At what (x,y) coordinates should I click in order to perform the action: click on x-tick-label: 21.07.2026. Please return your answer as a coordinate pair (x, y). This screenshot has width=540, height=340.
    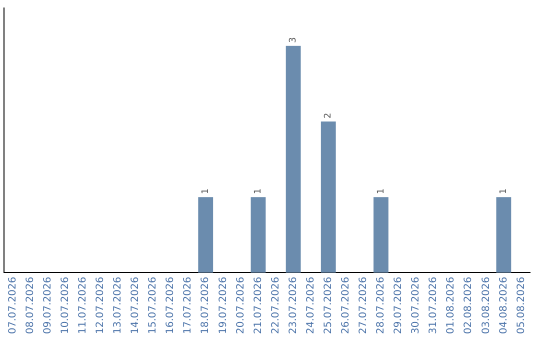
    Looking at the image, I should click on (258, 305).